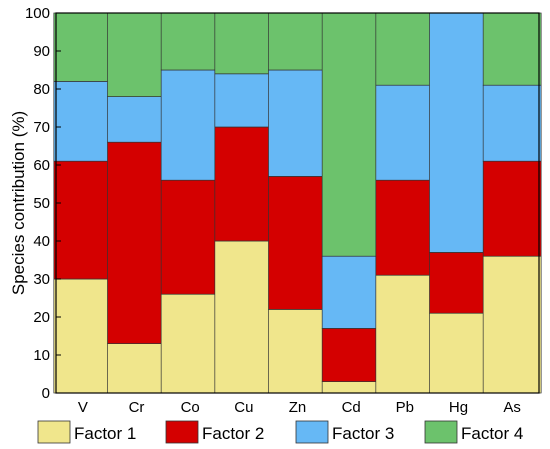 This screenshot has width=550, height=449. I want to click on legend-label-factor-1: Factor 1, so click(105, 433).